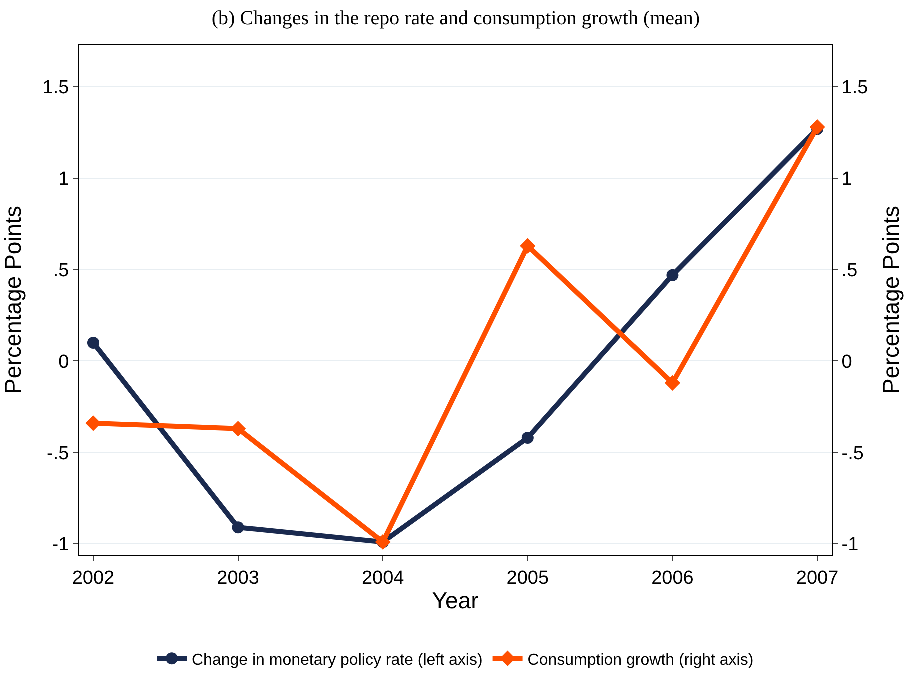 This screenshot has height=688, width=912. I want to click on x-tick-label: 2004, so click(383, 578).